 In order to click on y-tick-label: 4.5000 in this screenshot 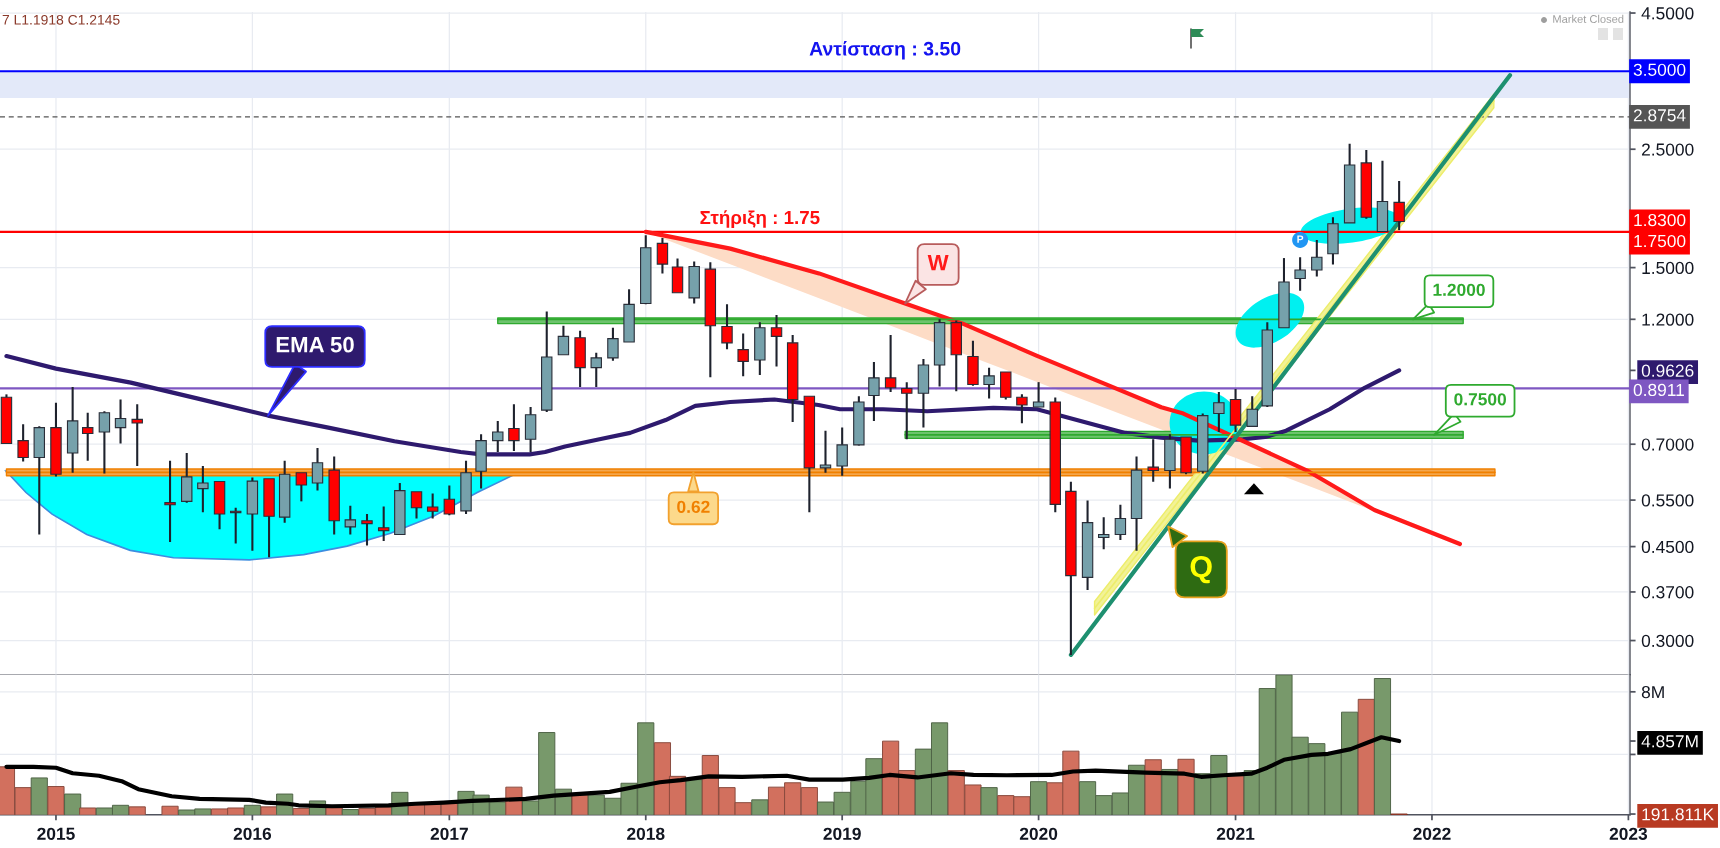, I will do `click(1667, 13)`.